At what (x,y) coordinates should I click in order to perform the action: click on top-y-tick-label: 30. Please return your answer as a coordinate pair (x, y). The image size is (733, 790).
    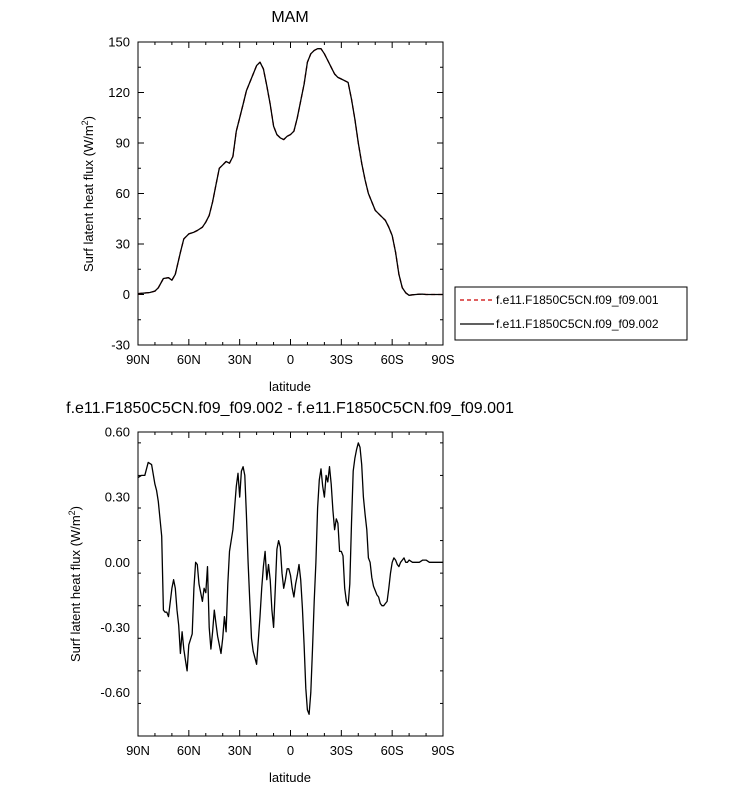
    Looking at the image, I should click on (123, 244).